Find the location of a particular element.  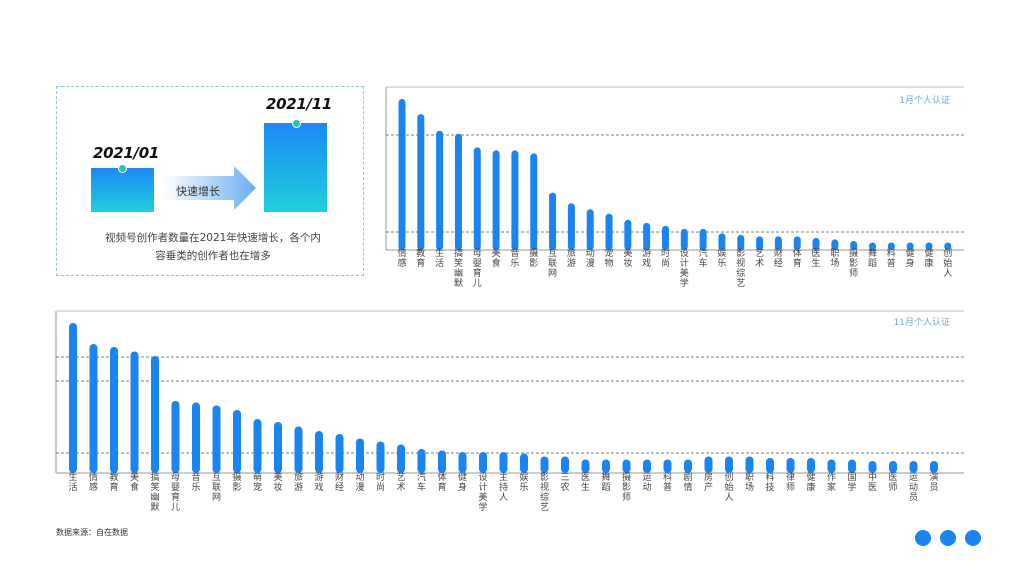

data-source-note: 数据来源：自在数据 is located at coordinates (92, 532).